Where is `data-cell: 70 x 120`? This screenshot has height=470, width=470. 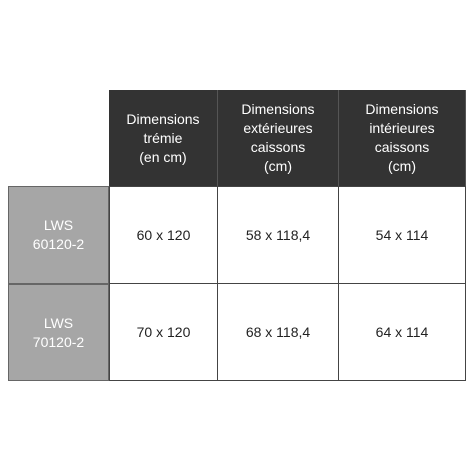 data-cell: 70 x 120 is located at coordinates (163, 332).